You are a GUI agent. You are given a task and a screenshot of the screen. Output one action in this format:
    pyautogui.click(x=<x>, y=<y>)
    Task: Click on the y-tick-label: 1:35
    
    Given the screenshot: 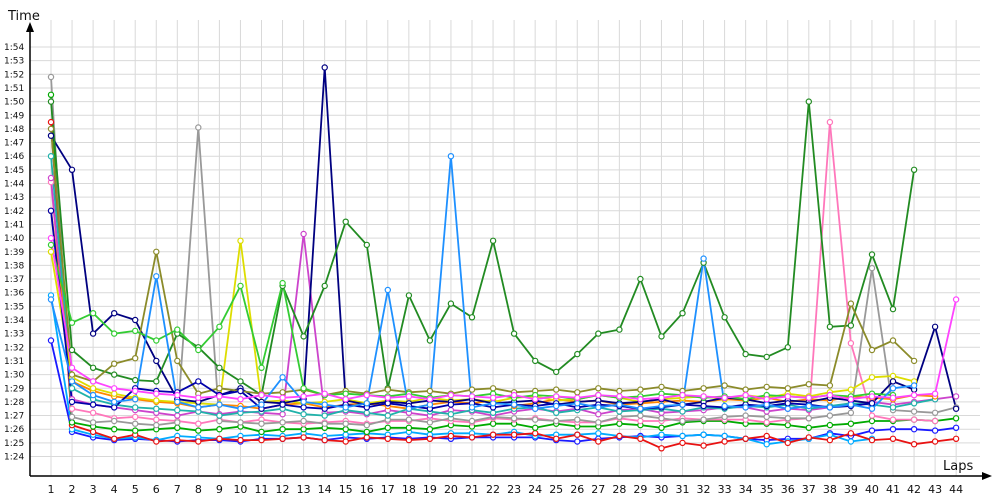 What is the action you would take?
    pyautogui.click(x=14, y=307)
    